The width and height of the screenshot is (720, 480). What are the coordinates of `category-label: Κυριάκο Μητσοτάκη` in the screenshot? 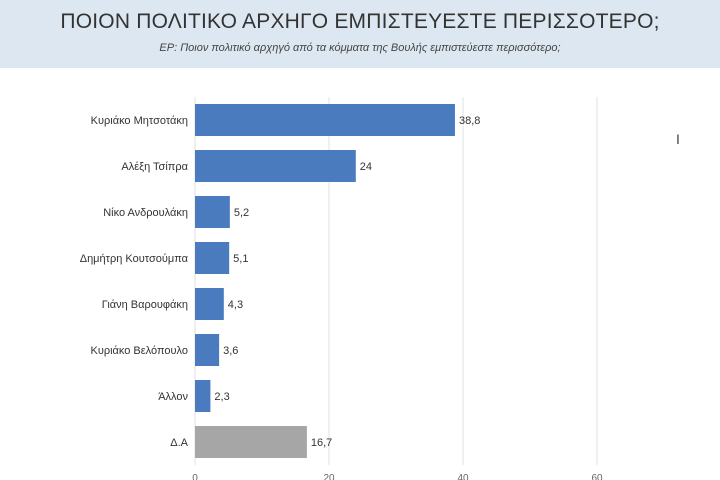 It's located at (139, 121).